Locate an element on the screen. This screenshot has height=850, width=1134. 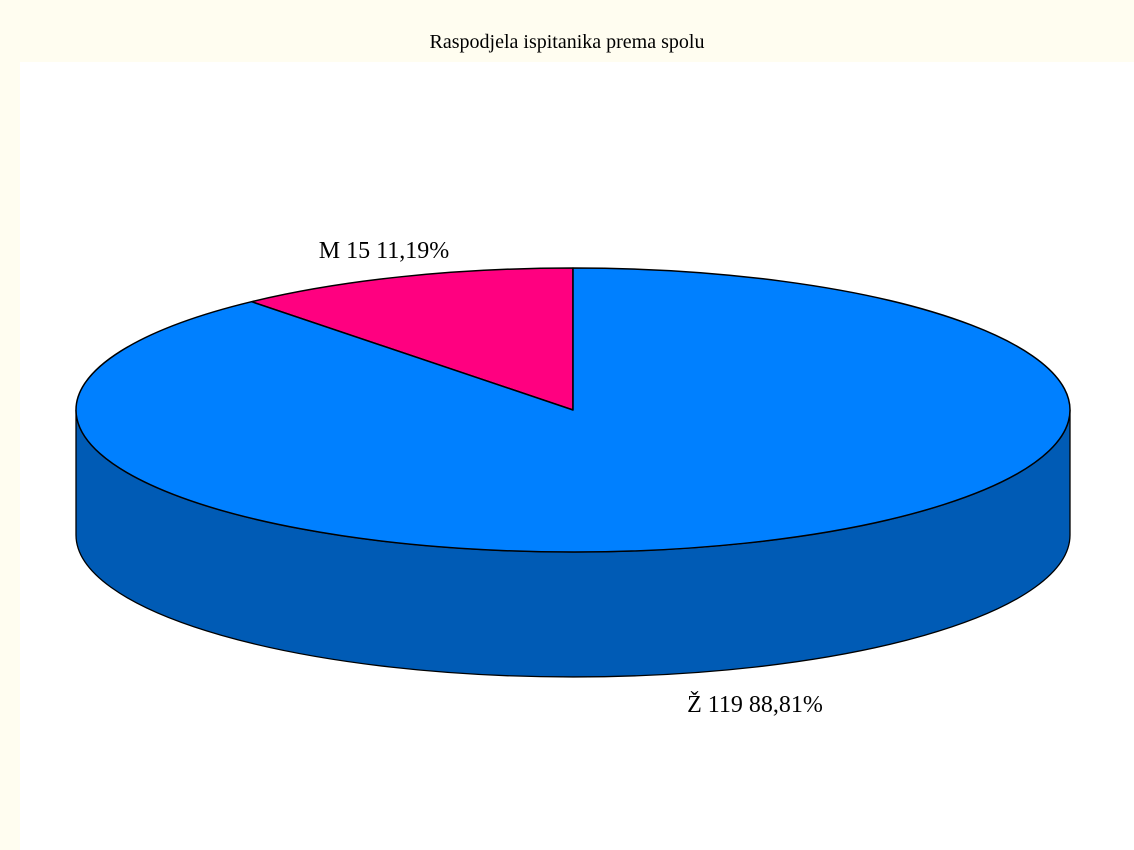
slice-label-m: M 15 11,19% is located at coordinates (384, 251).